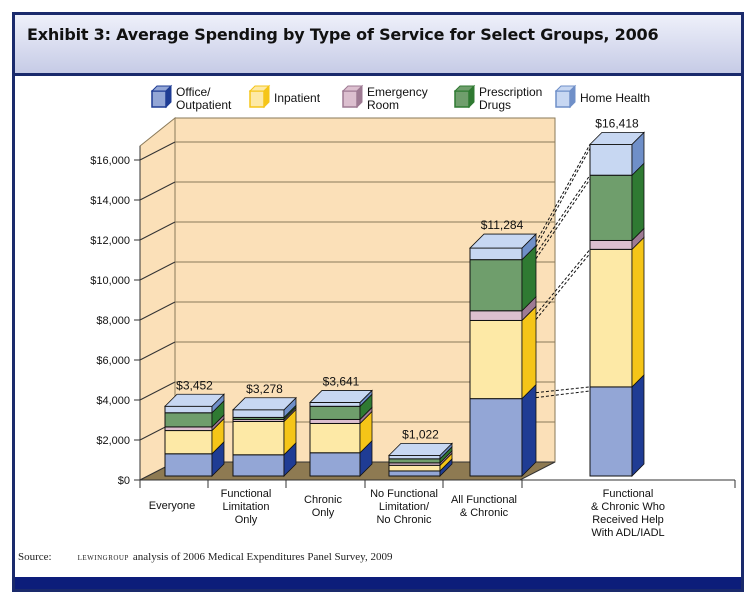 Image resolution: width=754 pixels, height=597 pixels. Describe the element at coordinates (110, 161) in the screenshot. I see `y-tick-label: $16,000` at that location.